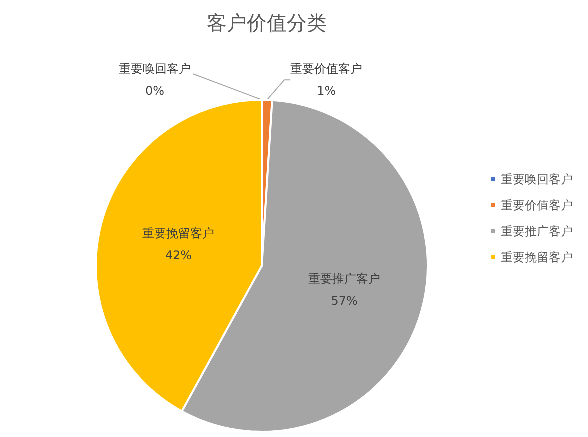  I want to click on data-label: 57%, so click(344, 301).